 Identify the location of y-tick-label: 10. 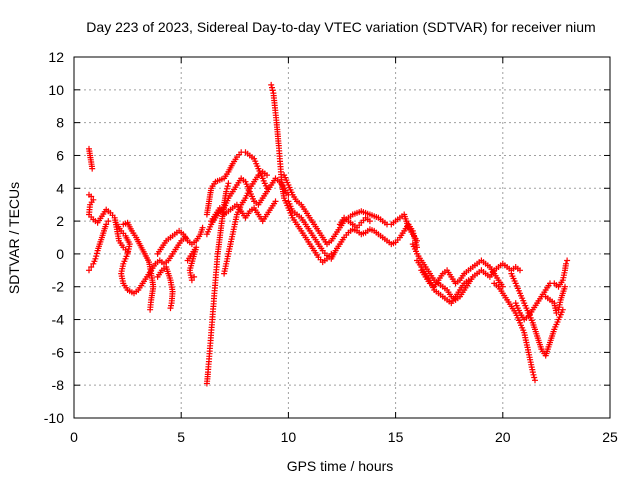
(56, 90).